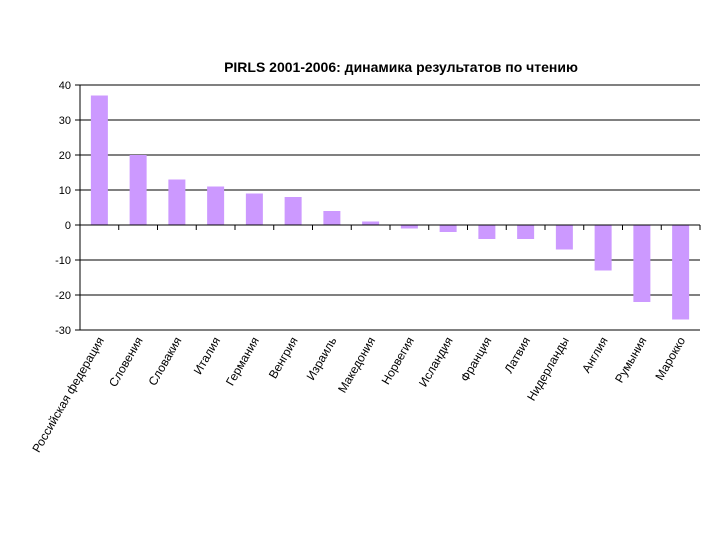 This screenshot has height=540, width=720. What do you see at coordinates (476, 360) in the screenshot?
I see `x-tick-label: Франция` at bounding box center [476, 360].